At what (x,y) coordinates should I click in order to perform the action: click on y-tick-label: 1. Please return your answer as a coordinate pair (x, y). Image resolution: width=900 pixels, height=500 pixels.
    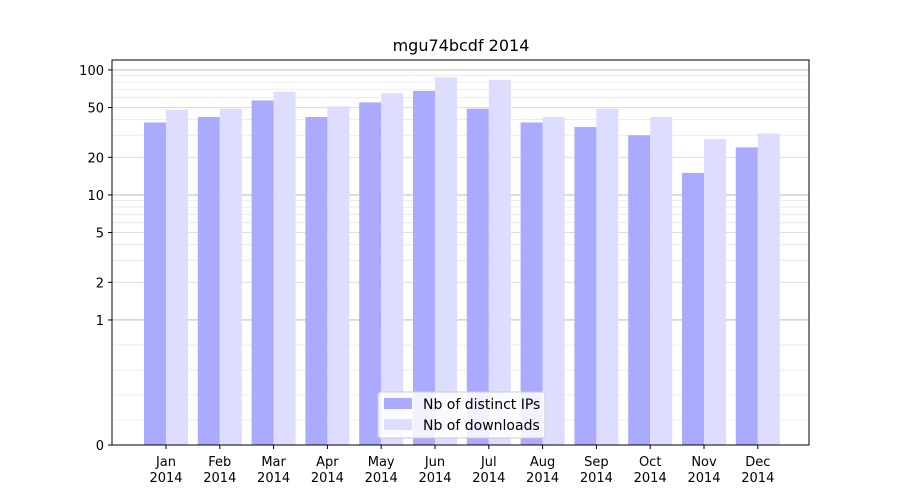
    Looking at the image, I should click on (100, 321).